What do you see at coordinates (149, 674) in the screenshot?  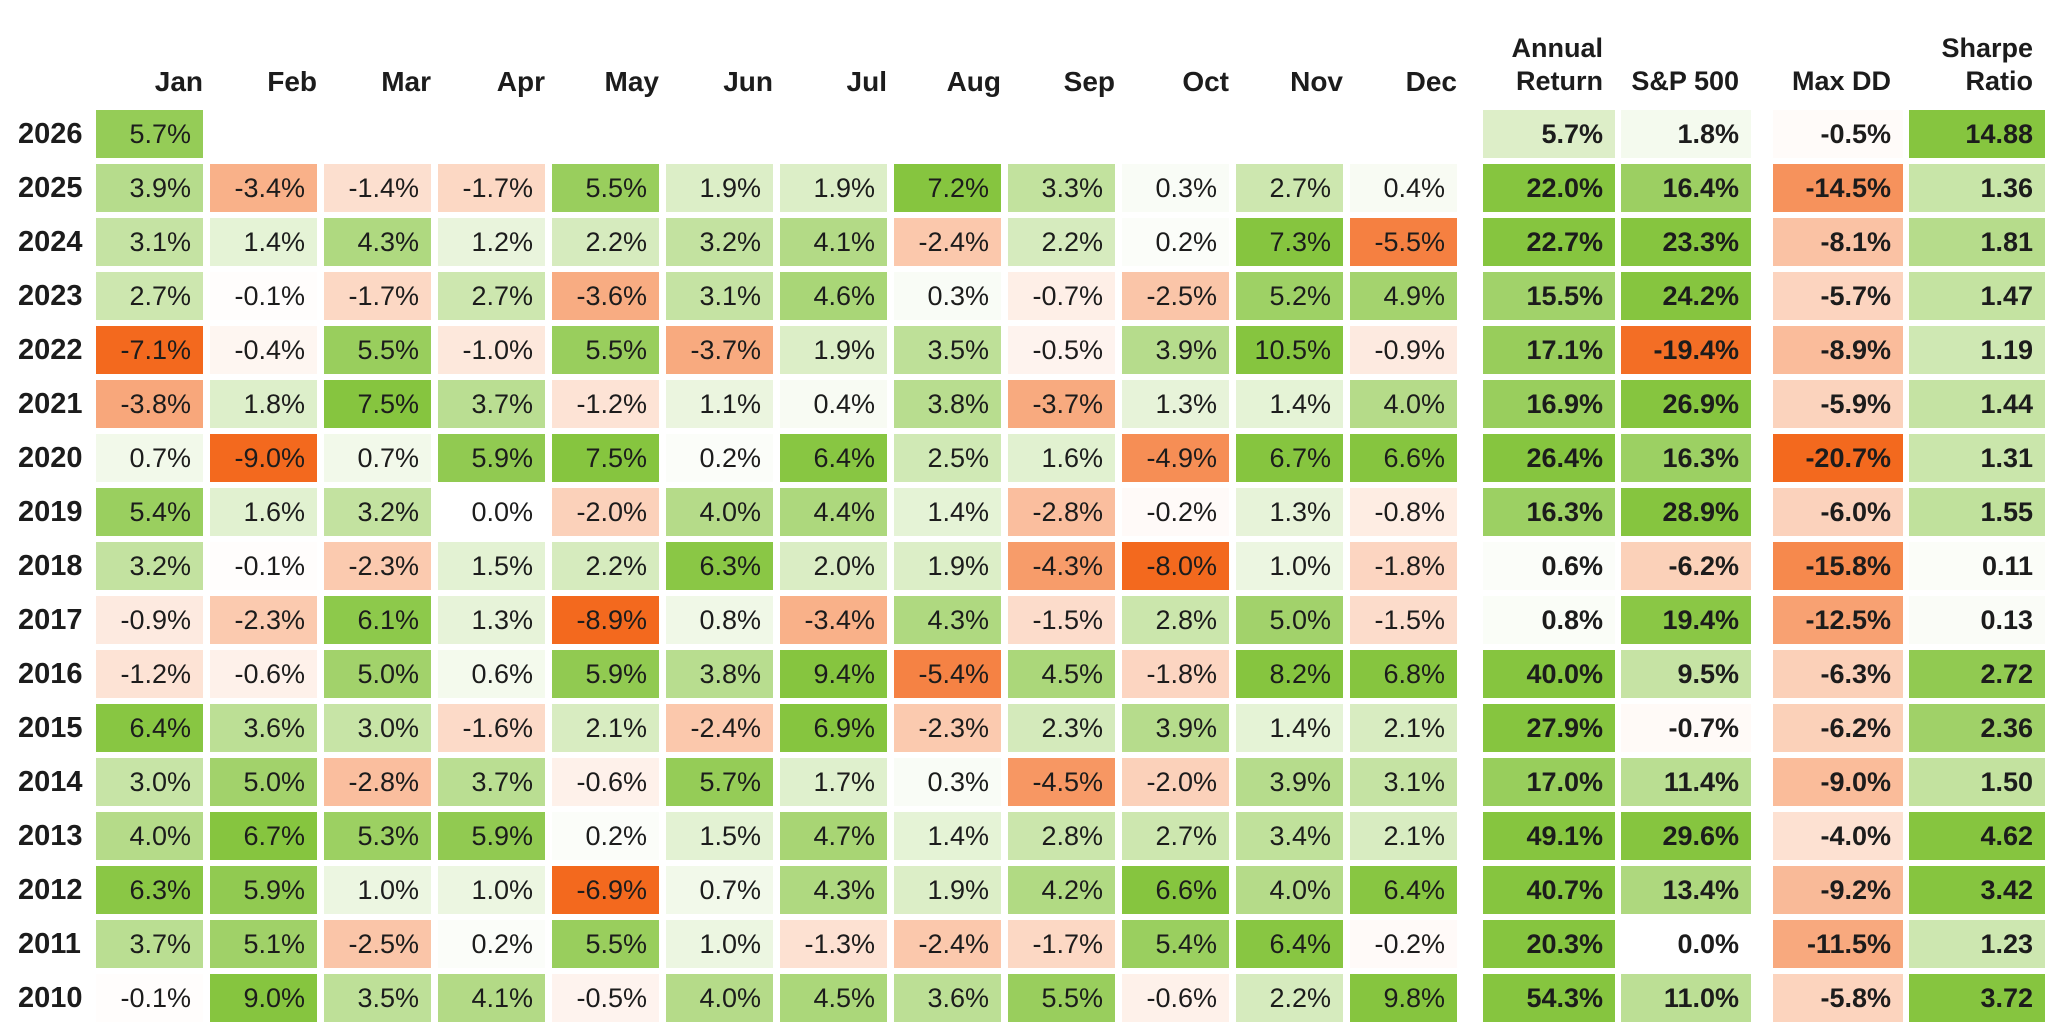 I see `cell-2016-jan: -1.2%` at bounding box center [149, 674].